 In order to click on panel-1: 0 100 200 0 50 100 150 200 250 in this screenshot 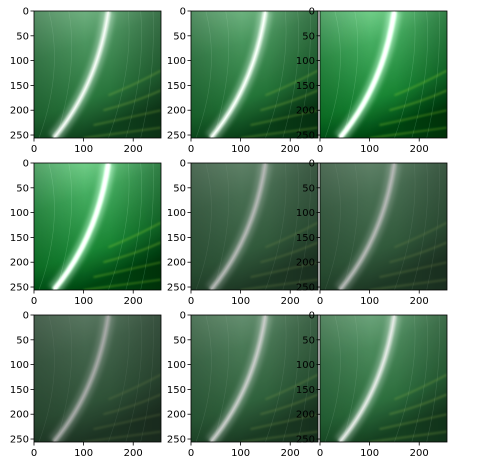, I will do `click(86, 81)`.